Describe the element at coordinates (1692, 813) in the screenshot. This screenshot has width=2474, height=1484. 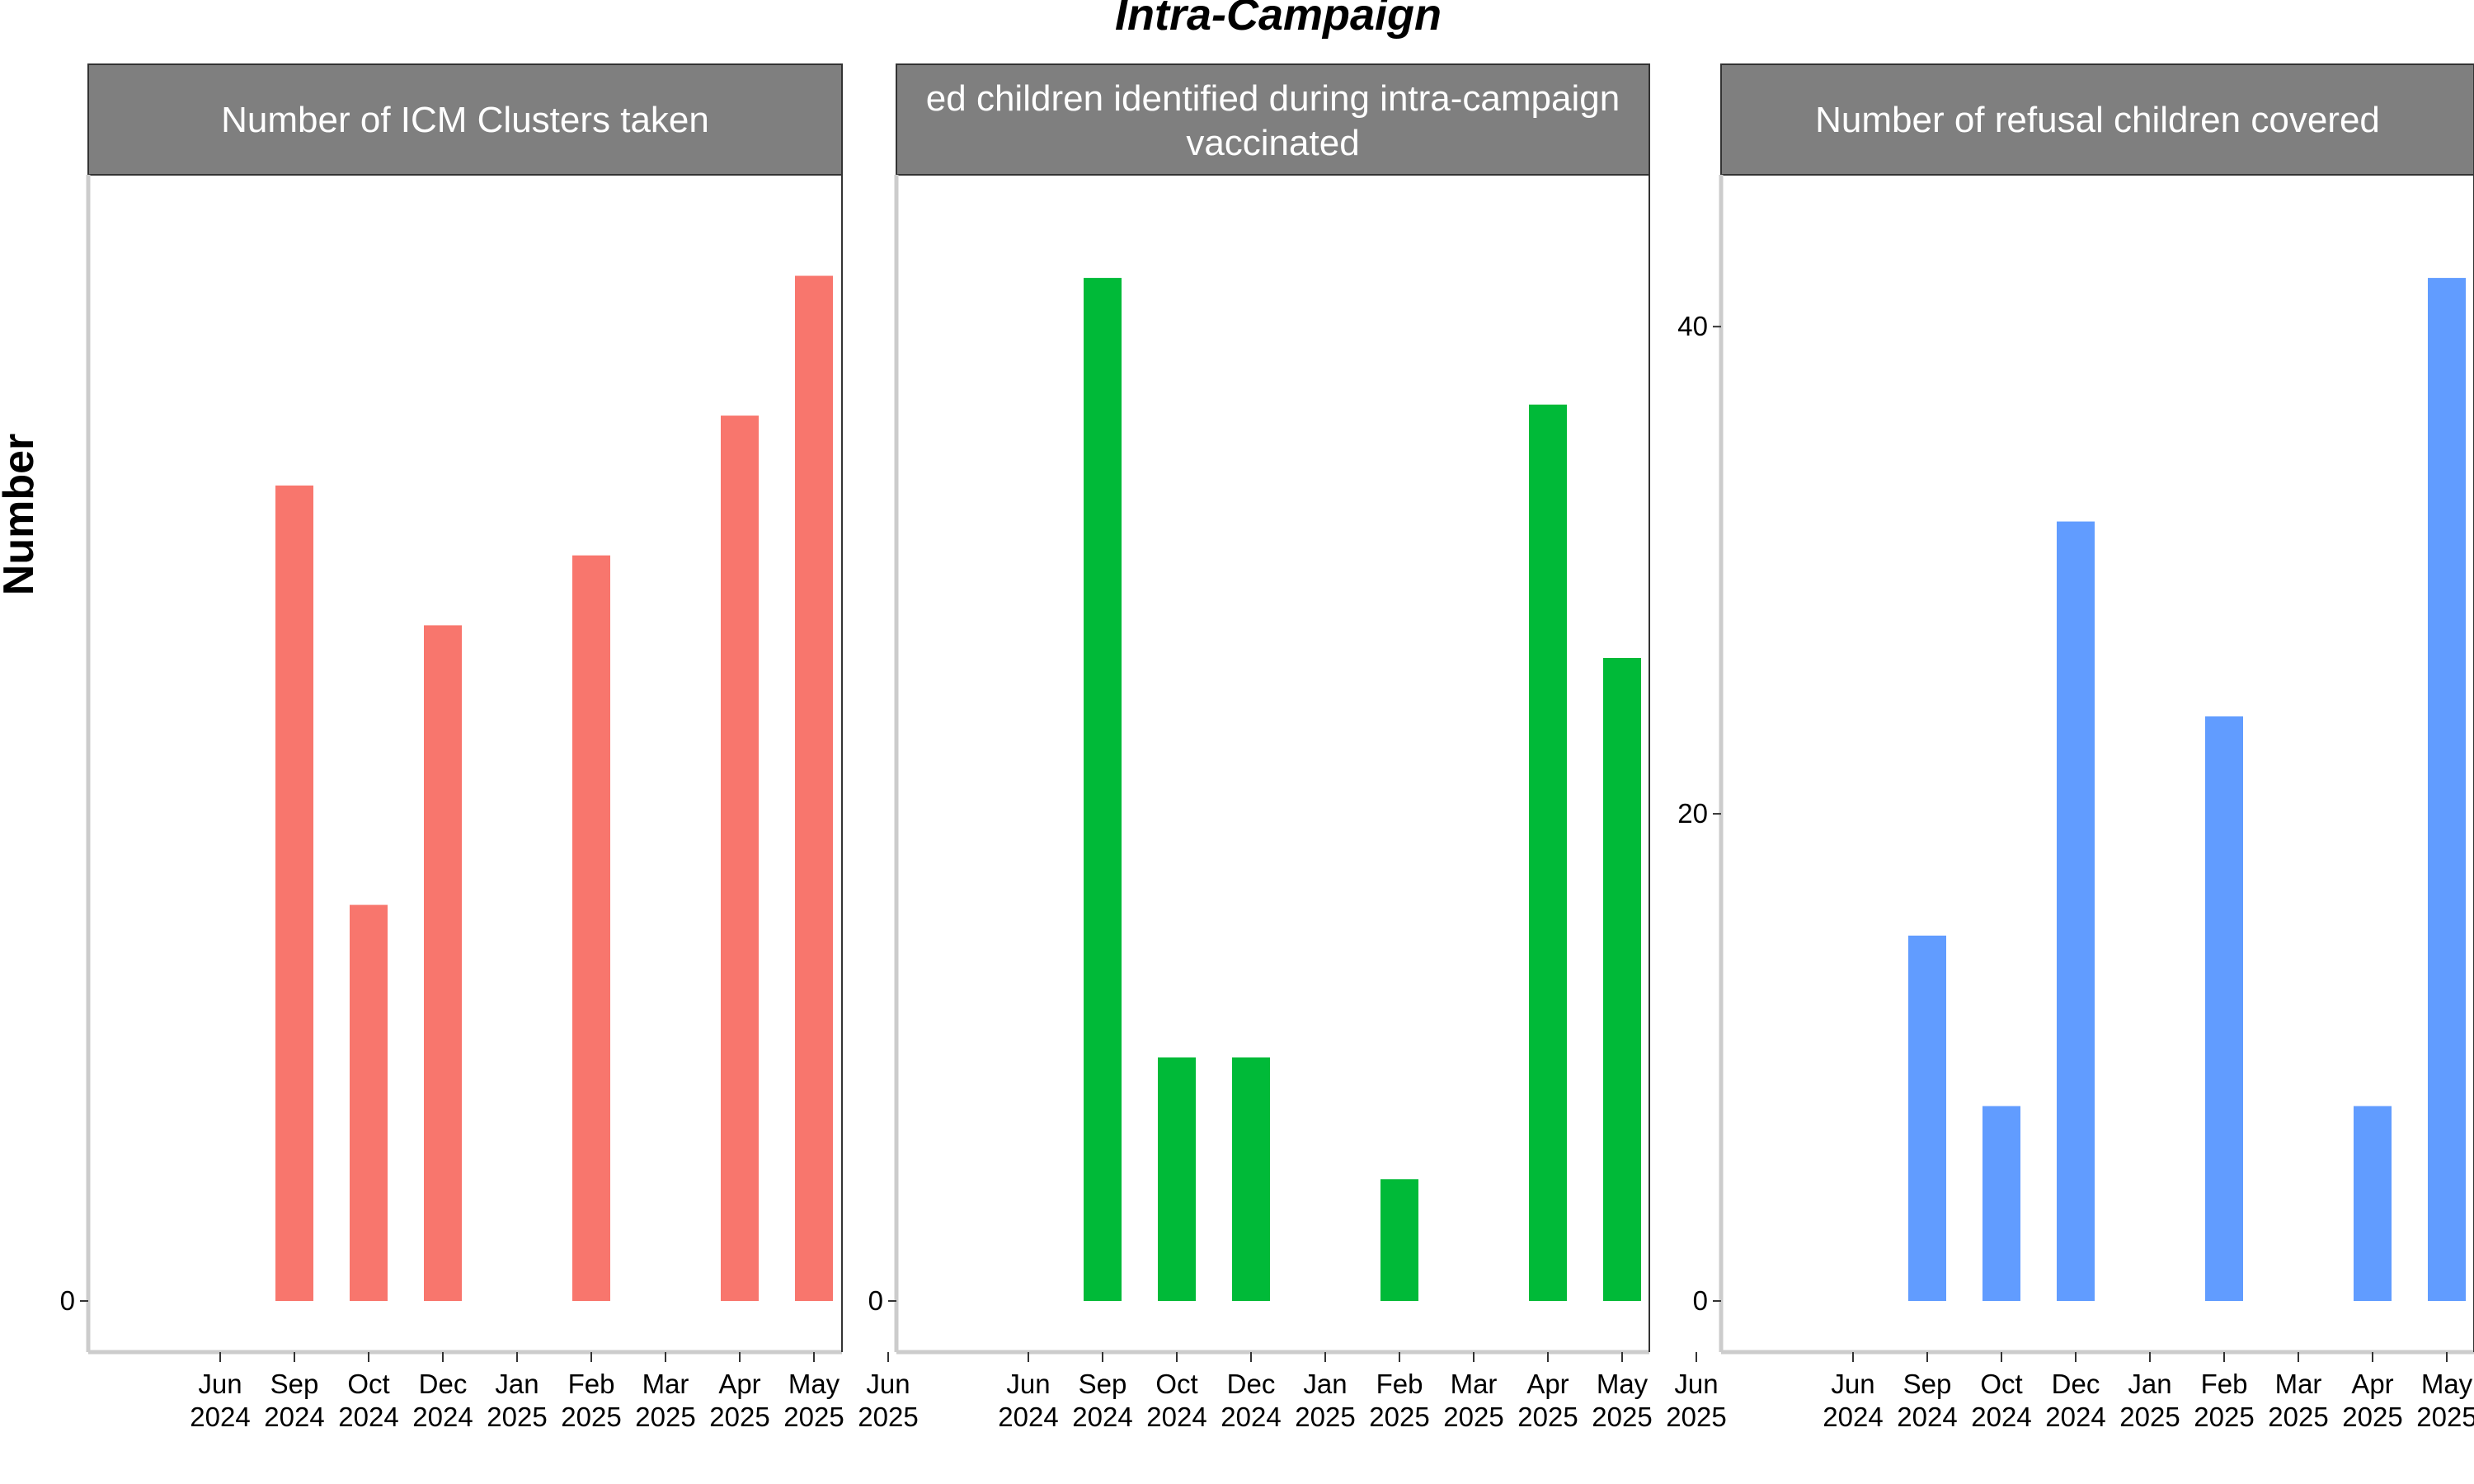
I see `y-tick-label: 20` at that location.